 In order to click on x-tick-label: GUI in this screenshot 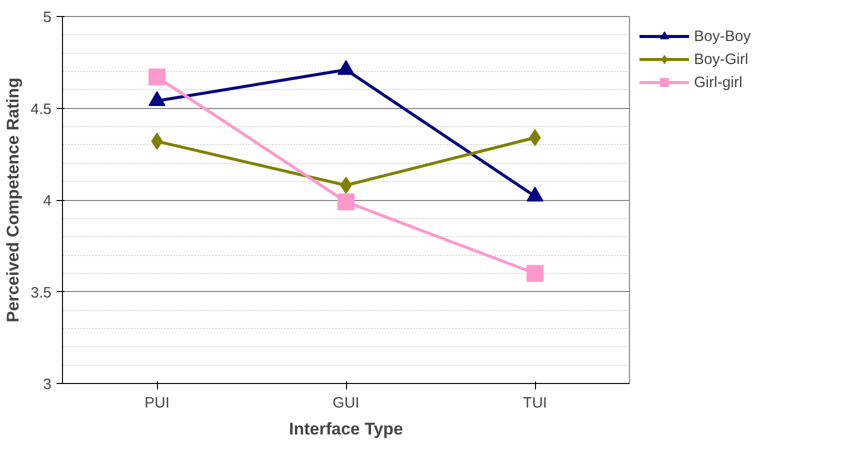, I will do `click(346, 403)`.